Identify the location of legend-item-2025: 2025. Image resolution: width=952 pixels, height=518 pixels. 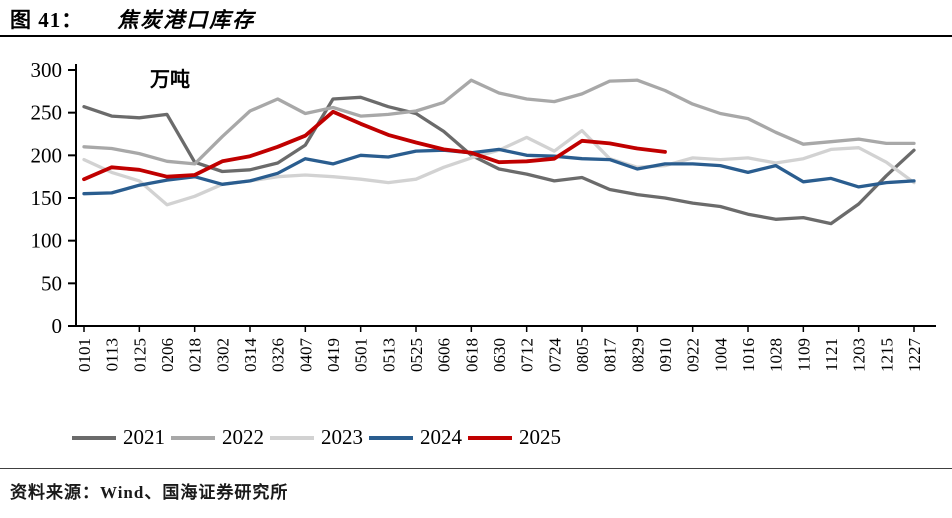
(514, 437).